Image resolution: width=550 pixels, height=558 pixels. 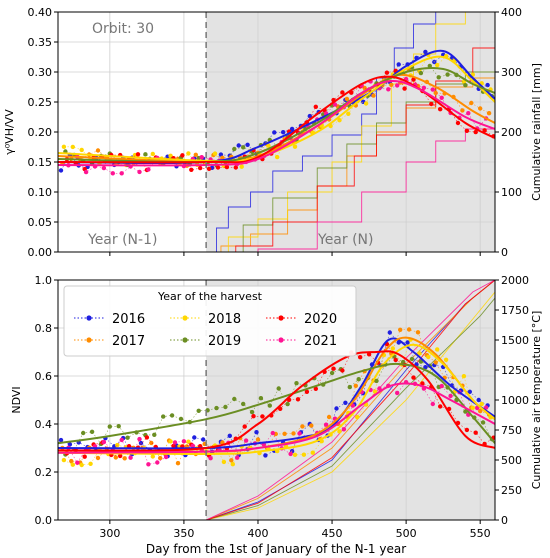 I want to click on y2-tick-label: 1250, so click(x=515, y=370).